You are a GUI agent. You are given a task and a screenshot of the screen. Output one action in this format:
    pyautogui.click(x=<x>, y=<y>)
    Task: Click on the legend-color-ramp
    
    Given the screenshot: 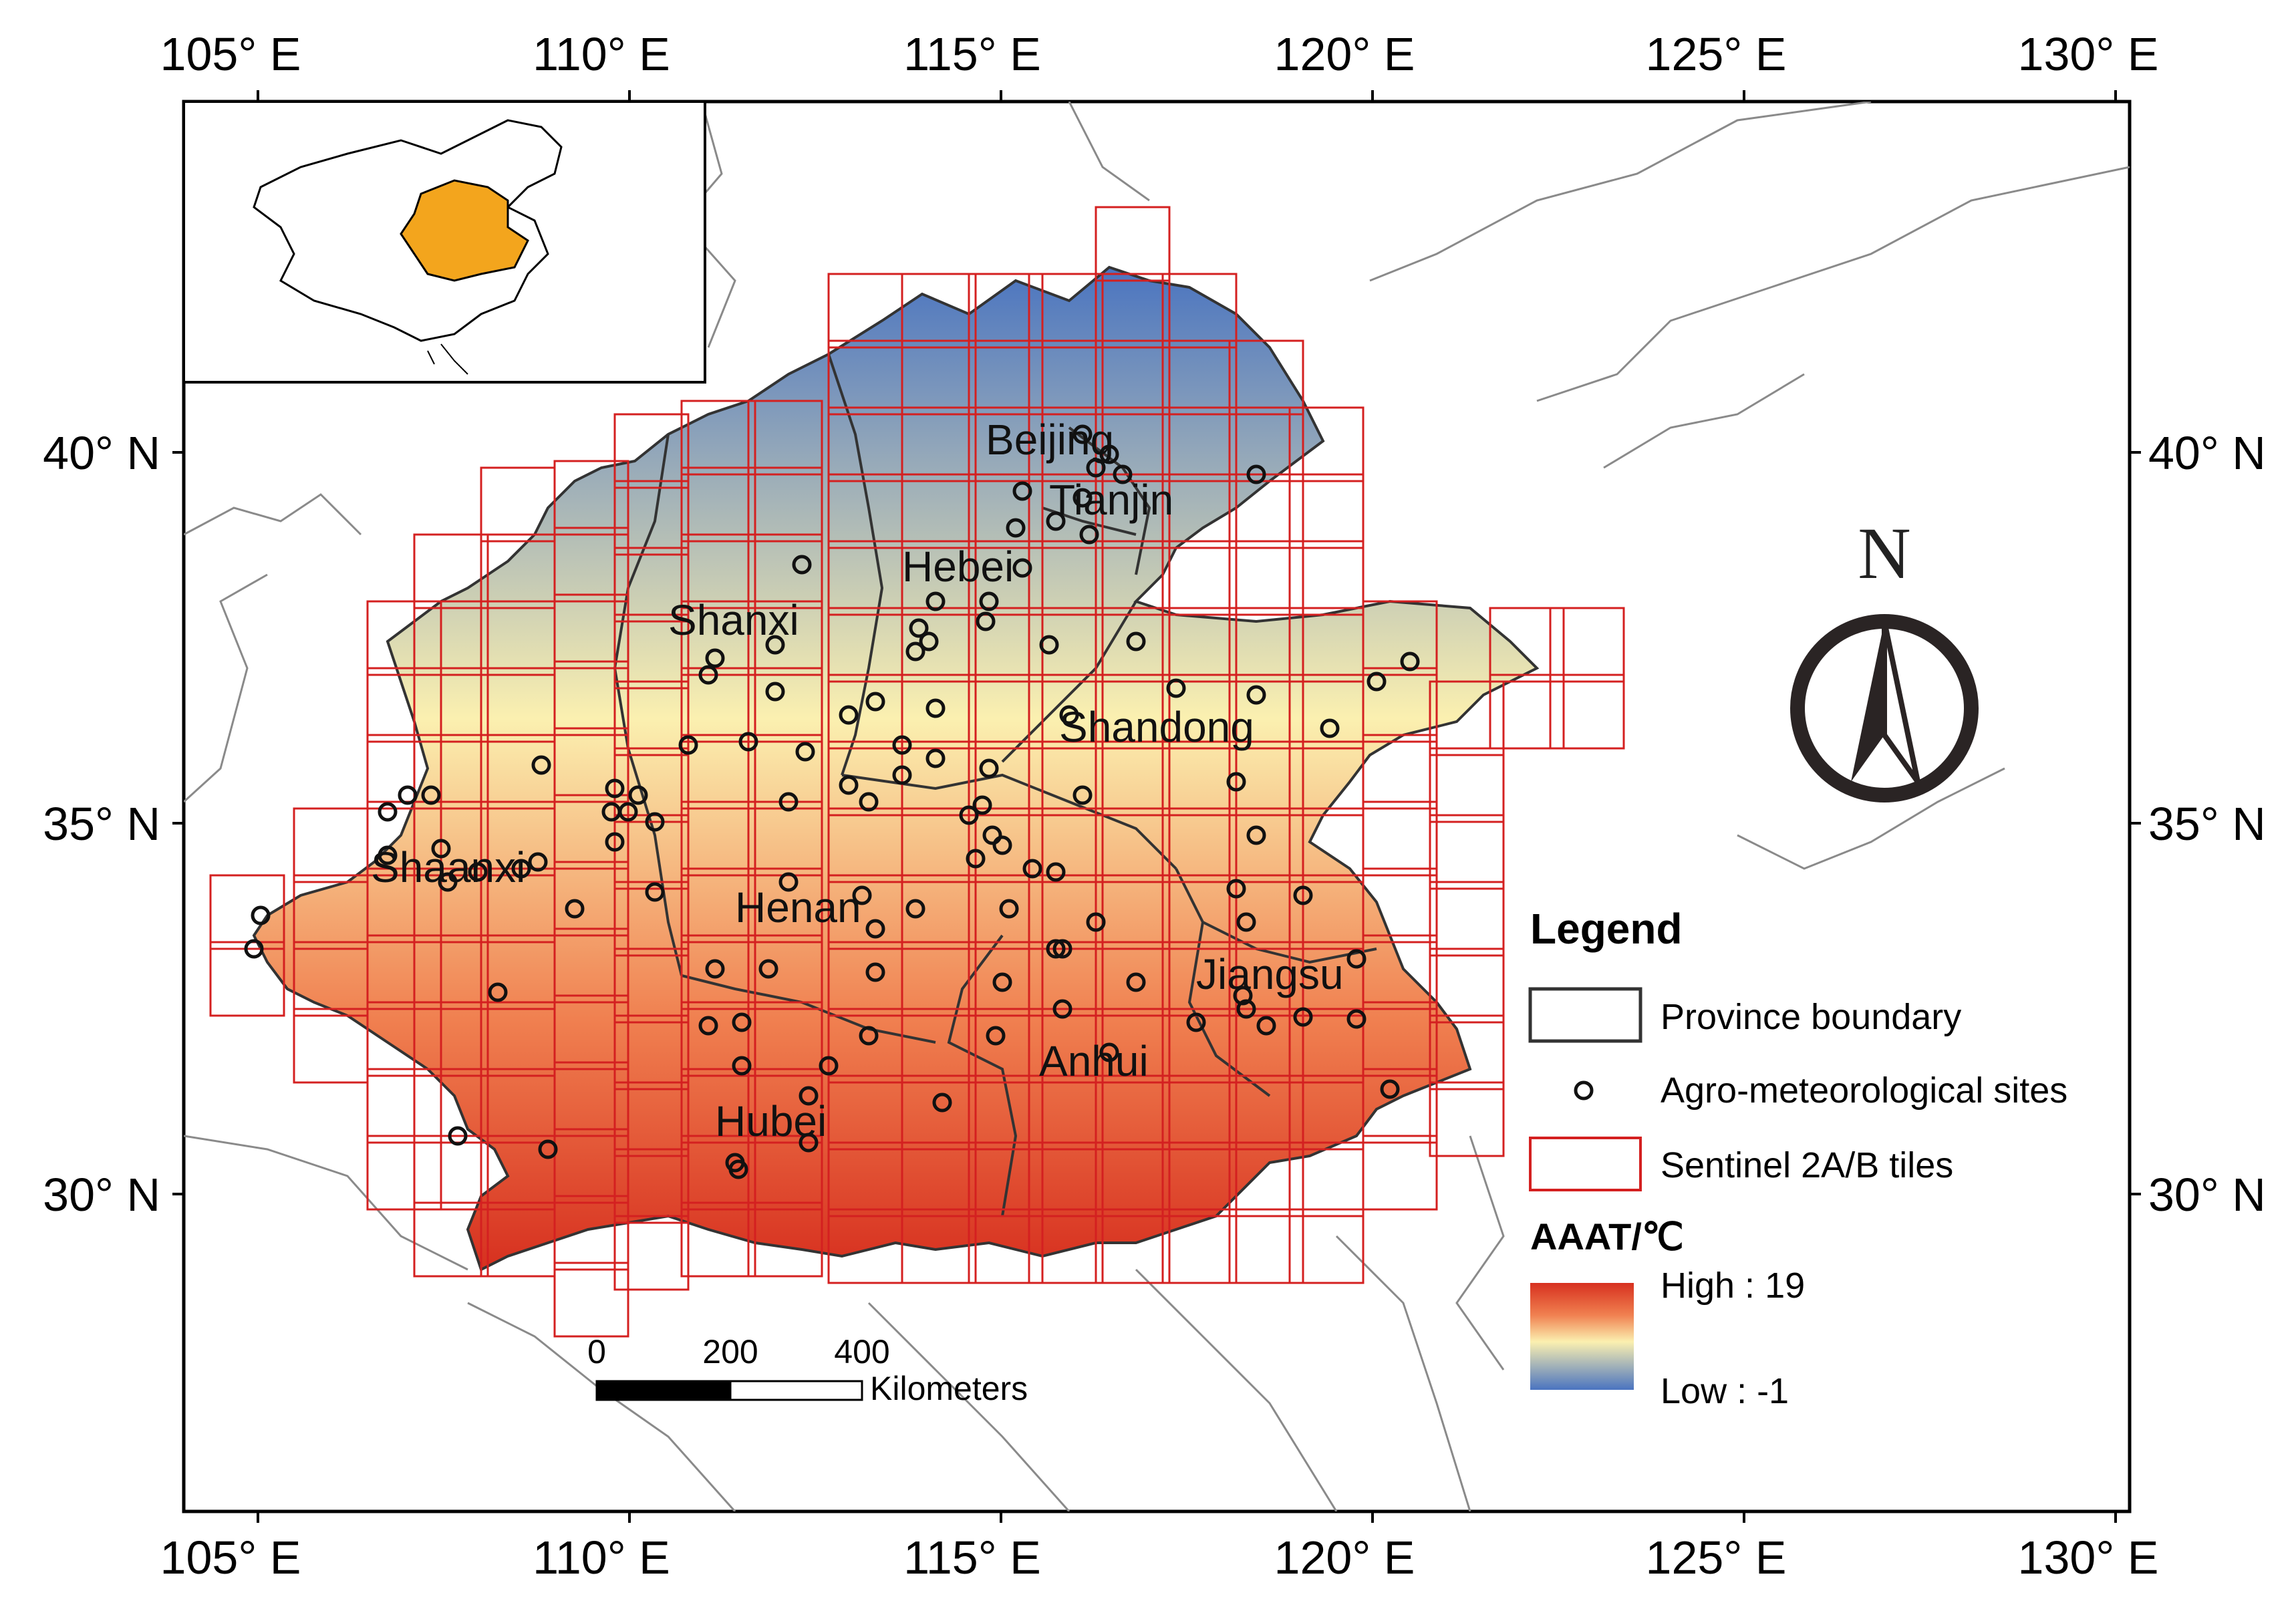 What is the action you would take?
    pyautogui.click(x=1582, y=1336)
    